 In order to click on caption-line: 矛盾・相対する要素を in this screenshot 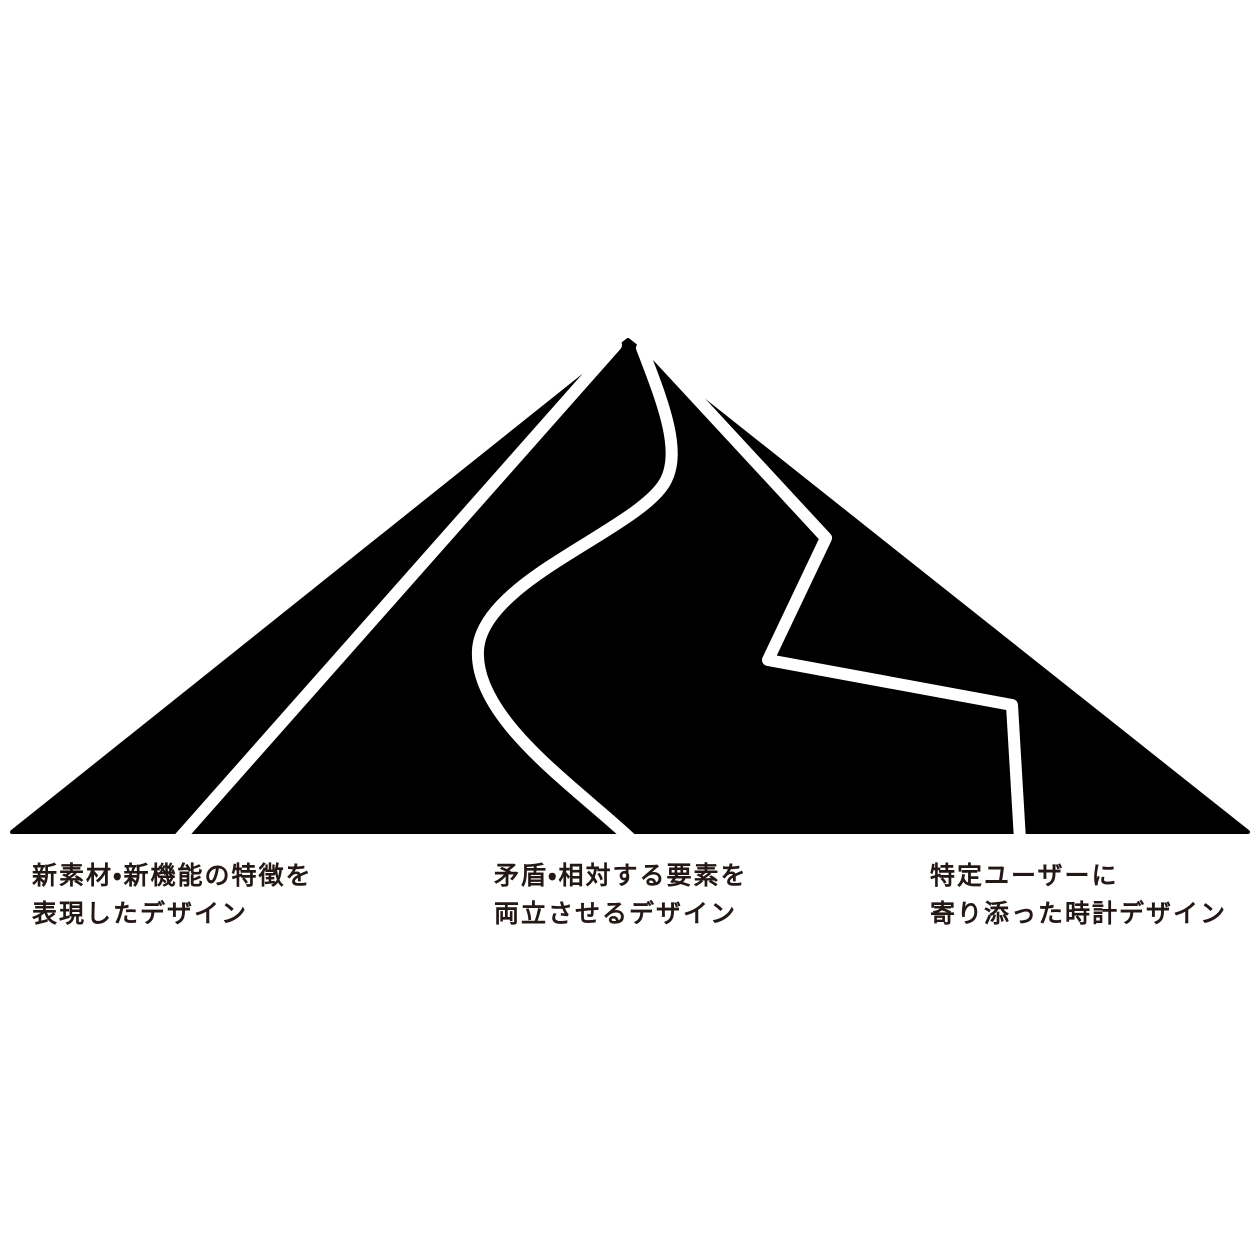, I will do `click(621, 875)`.